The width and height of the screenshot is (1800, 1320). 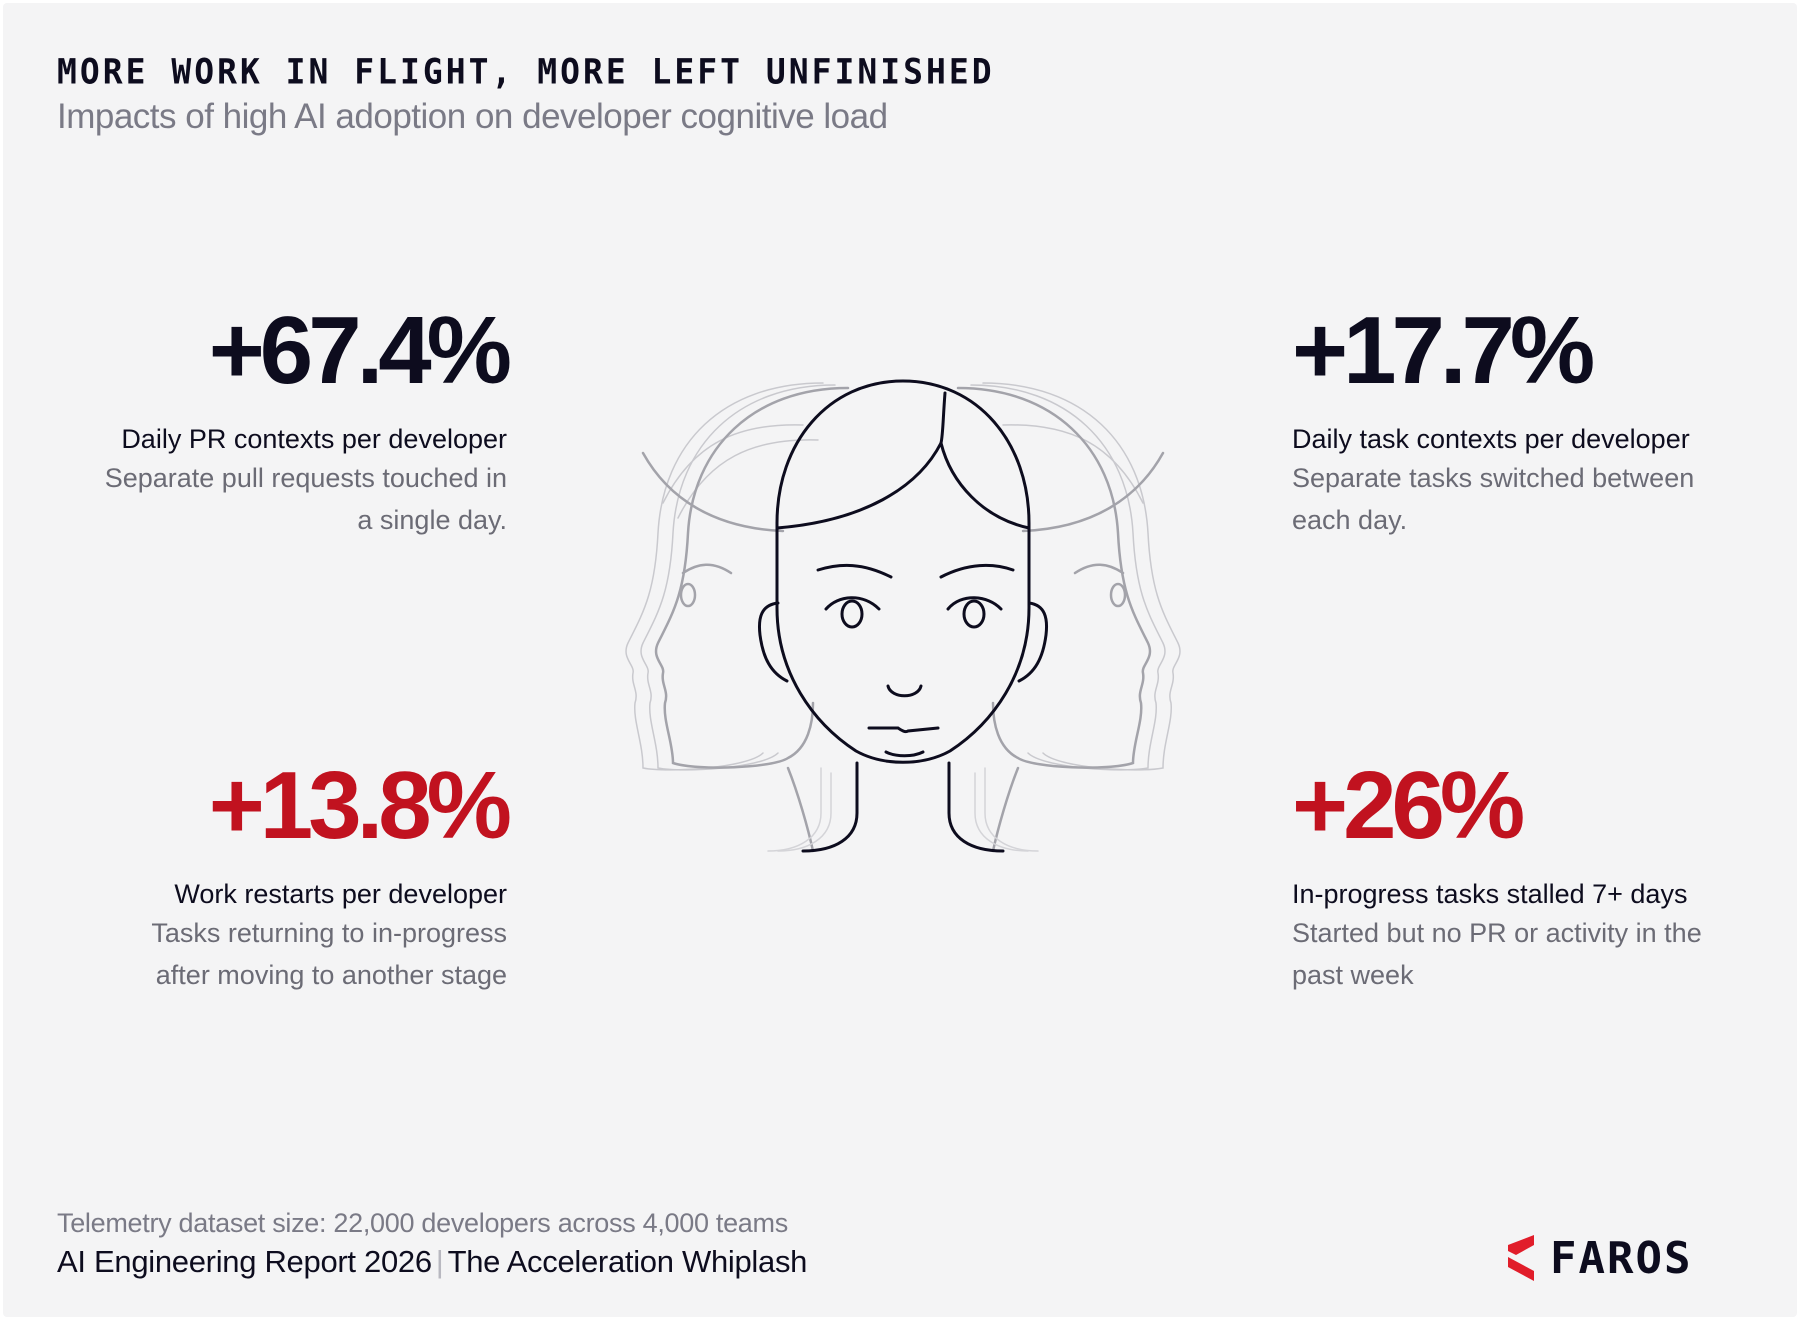 What do you see at coordinates (1075, 576) in the screenshot?
I see `right-profile-echoes` at bounding box center [1075, 576].